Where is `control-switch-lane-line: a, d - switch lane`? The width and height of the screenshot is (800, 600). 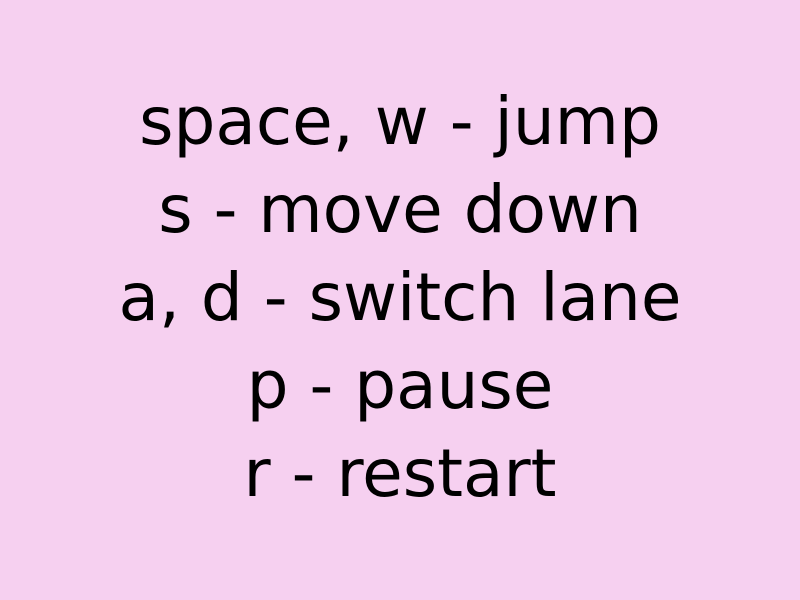 control-switch-lane-line: a, d - switch lane is located at coordinates (400, 297).